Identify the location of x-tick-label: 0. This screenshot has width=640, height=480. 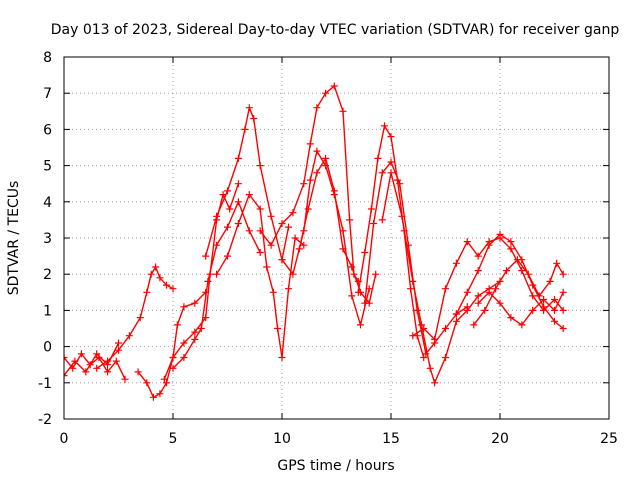
(64, 439).